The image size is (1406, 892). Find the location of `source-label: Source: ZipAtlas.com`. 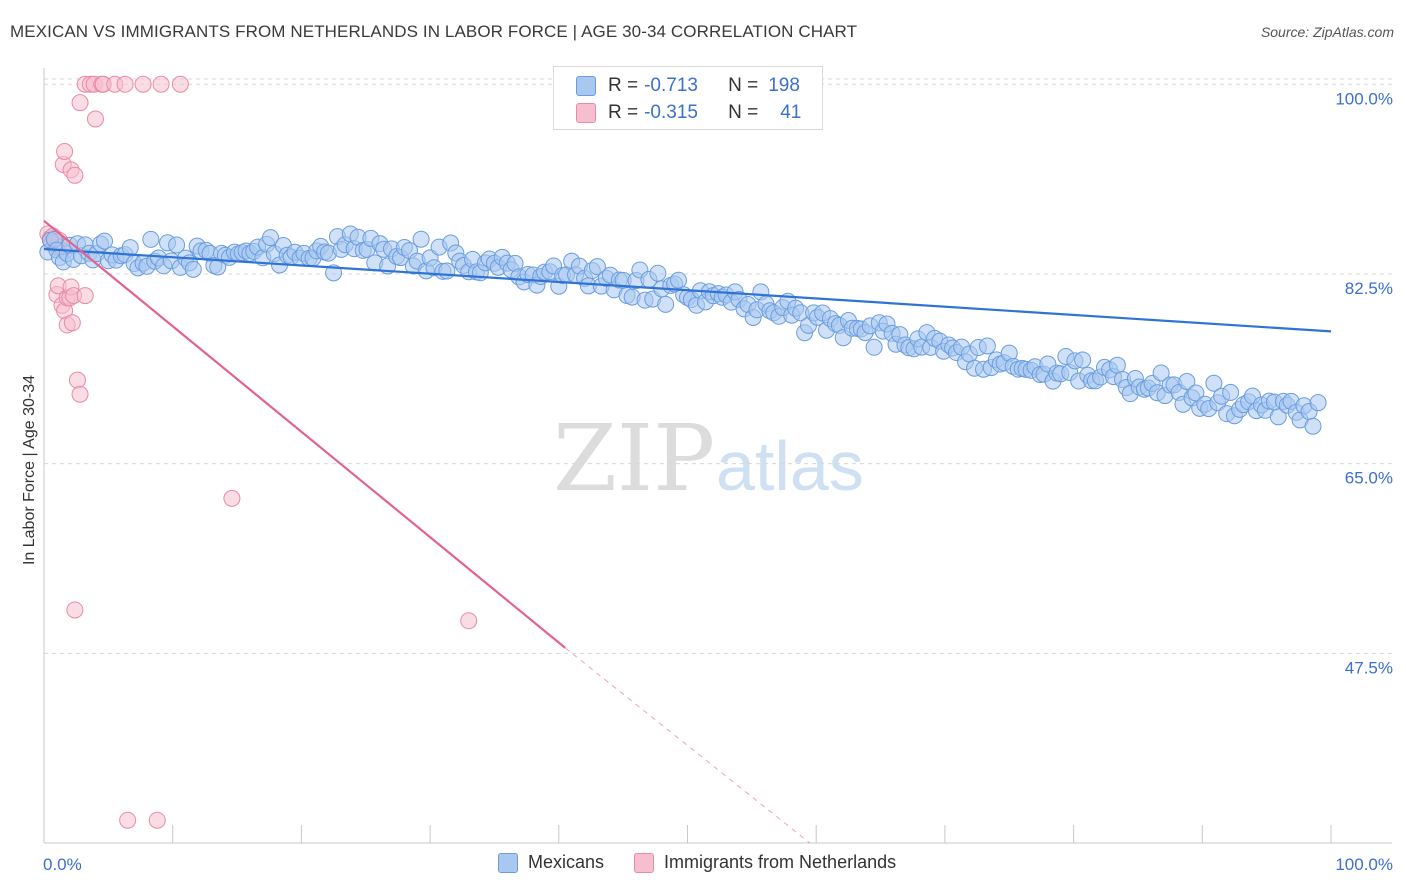

source-label: Source: ZipAtlas.com is located at coordinates (1327, 32).